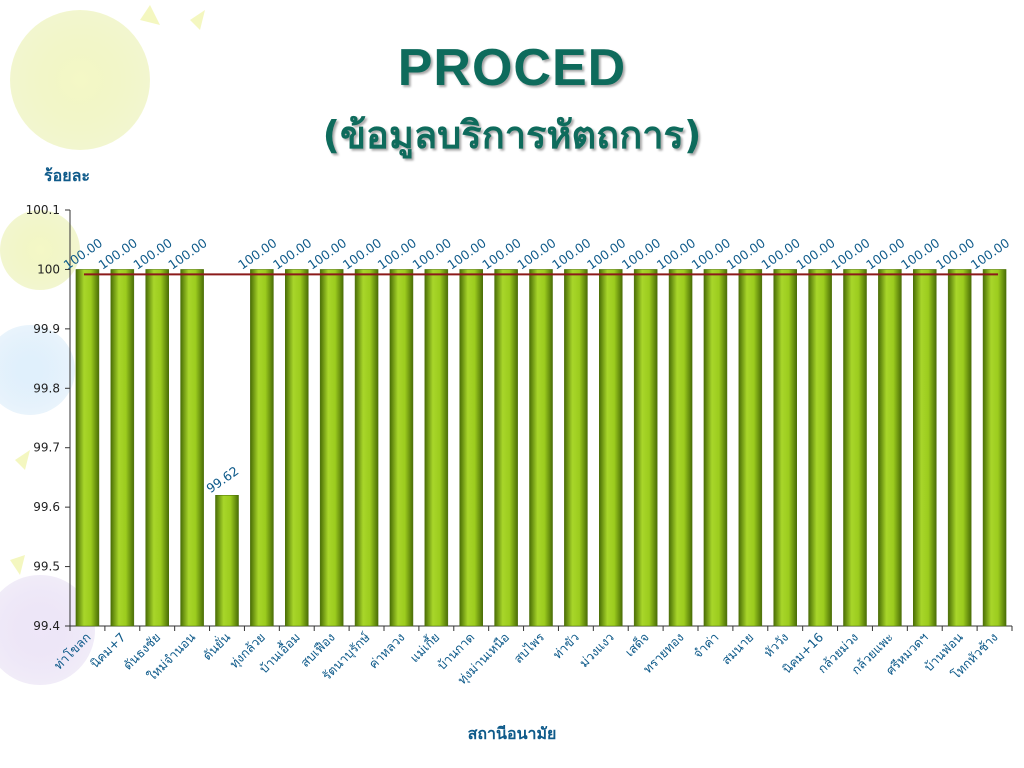 This screenshot has height=768, width=1024. Describe the element at coordinates (528, 647) in the screenshot. I see `x-tick-label: สบไพร` at that location.